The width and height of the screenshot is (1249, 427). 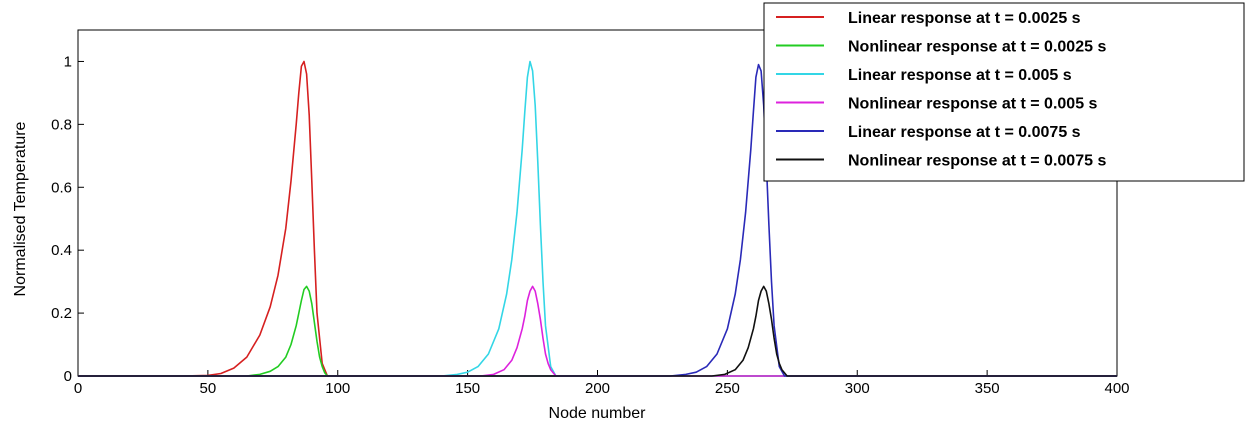 I want to click on y-tick-label: 0, so click(x=68, y=376).